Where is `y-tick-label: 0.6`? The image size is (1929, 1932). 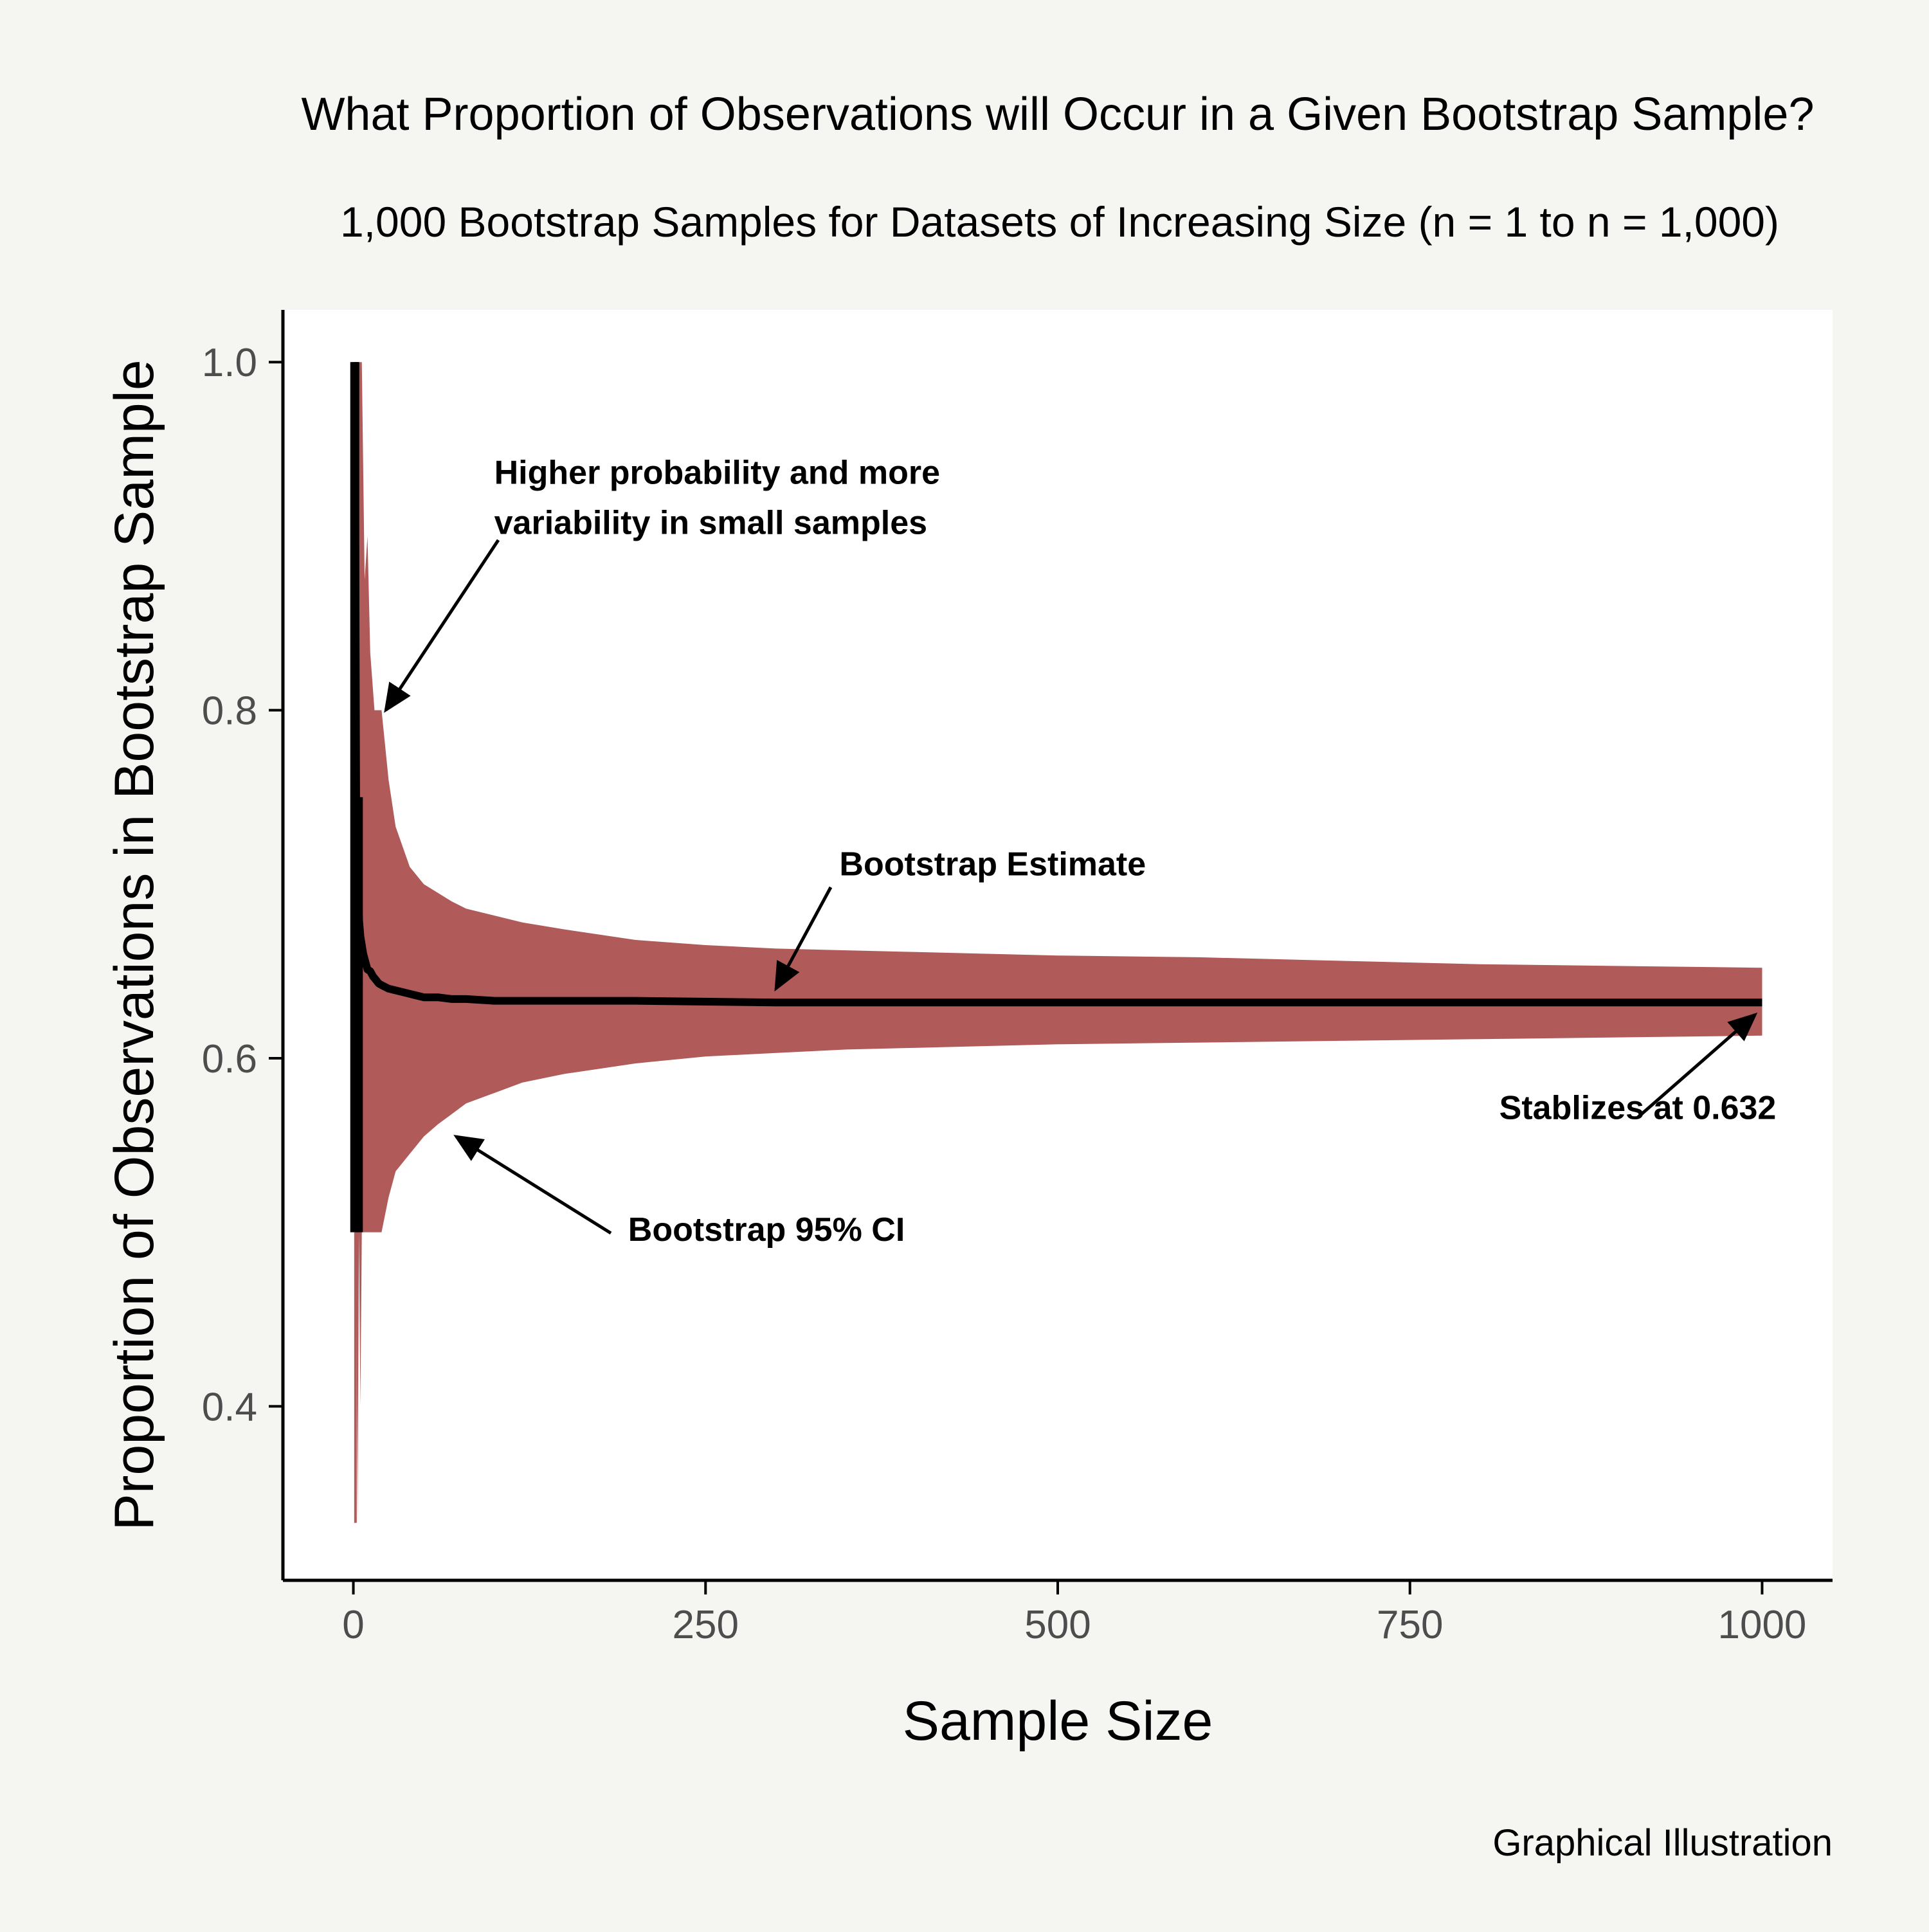 y-tick-label: 0.6 is located at coordinates (229, 1059).